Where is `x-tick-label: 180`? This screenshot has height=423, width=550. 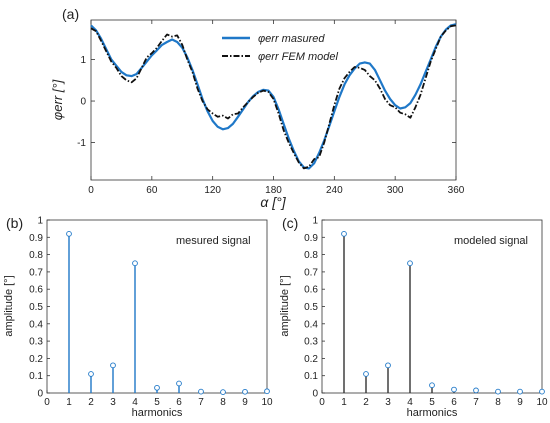 x-tick-label: 180 is located at coordinates (273, 190).